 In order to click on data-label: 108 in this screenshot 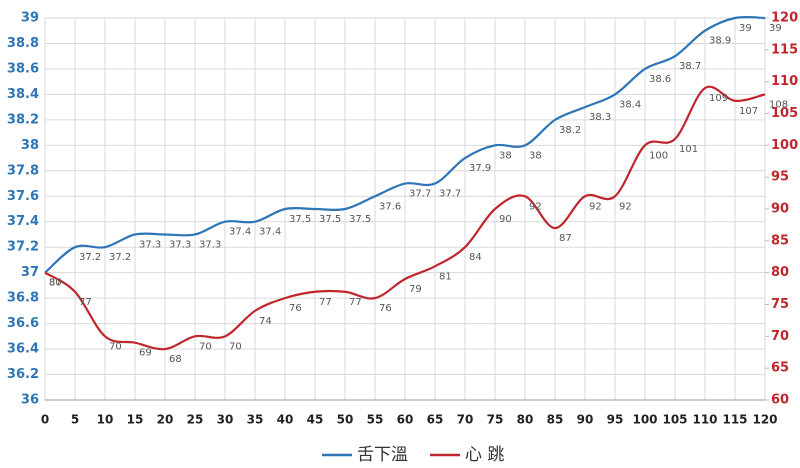, I will do `click(778, 104)`.